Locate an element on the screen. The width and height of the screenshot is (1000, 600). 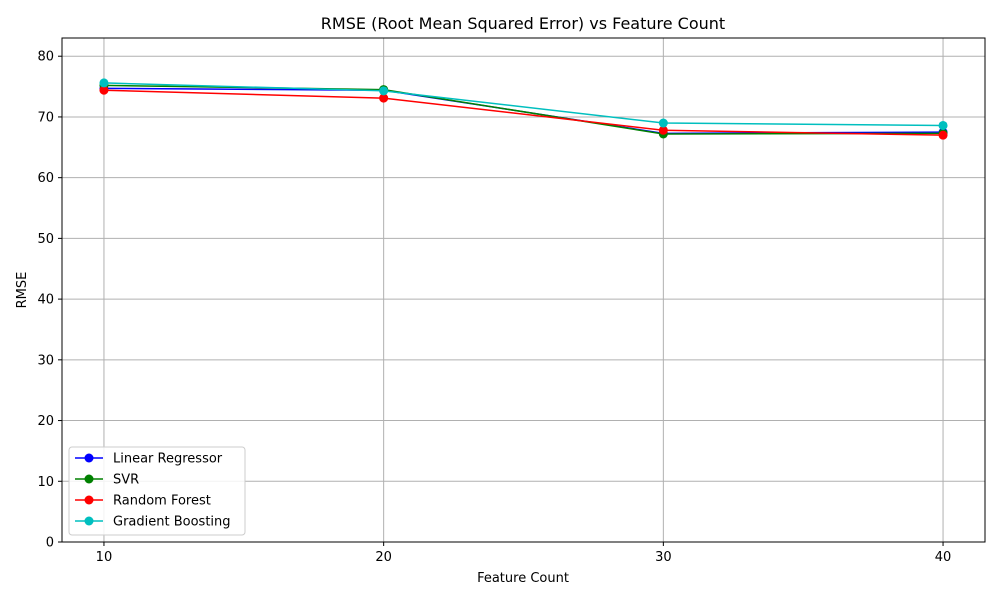
series-random-forest is located at coordinates (523, 112).